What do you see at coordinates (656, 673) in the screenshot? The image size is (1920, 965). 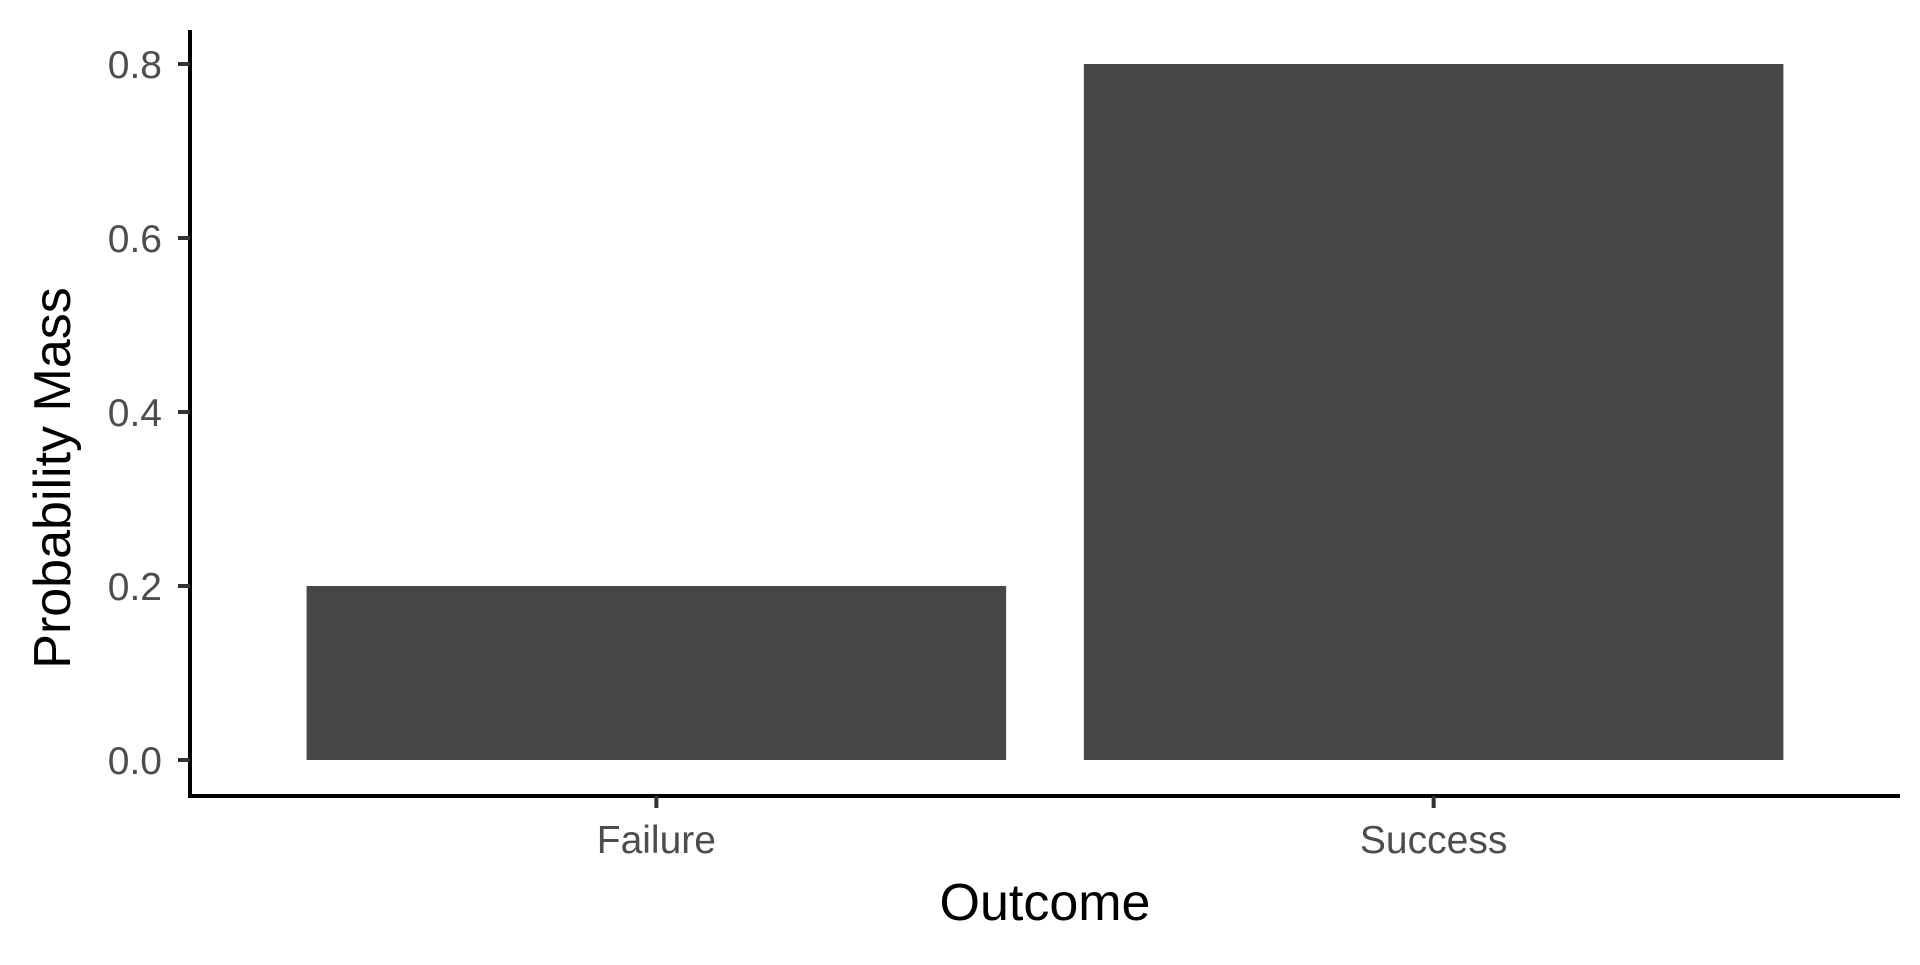 I see `bar-failure` at bounding box center [656, 673].